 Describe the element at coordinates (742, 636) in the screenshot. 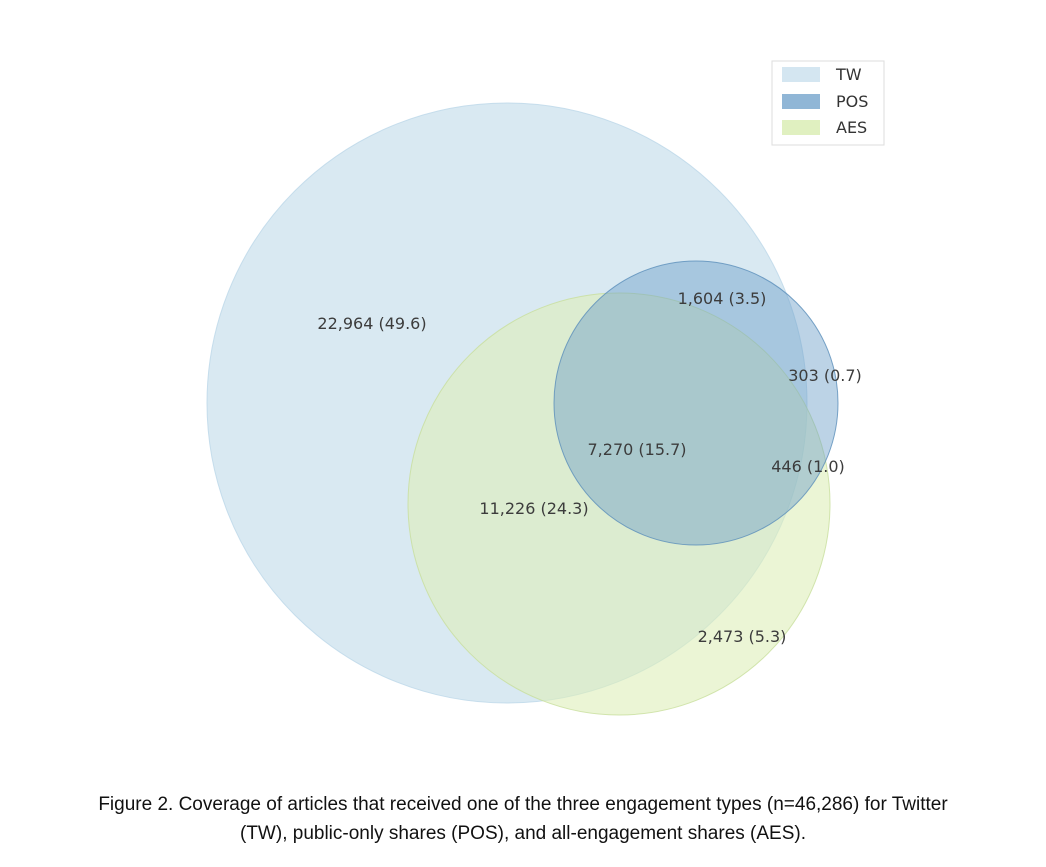

I see `region-label-aes-only: 2,473 (5.3)` at that location.